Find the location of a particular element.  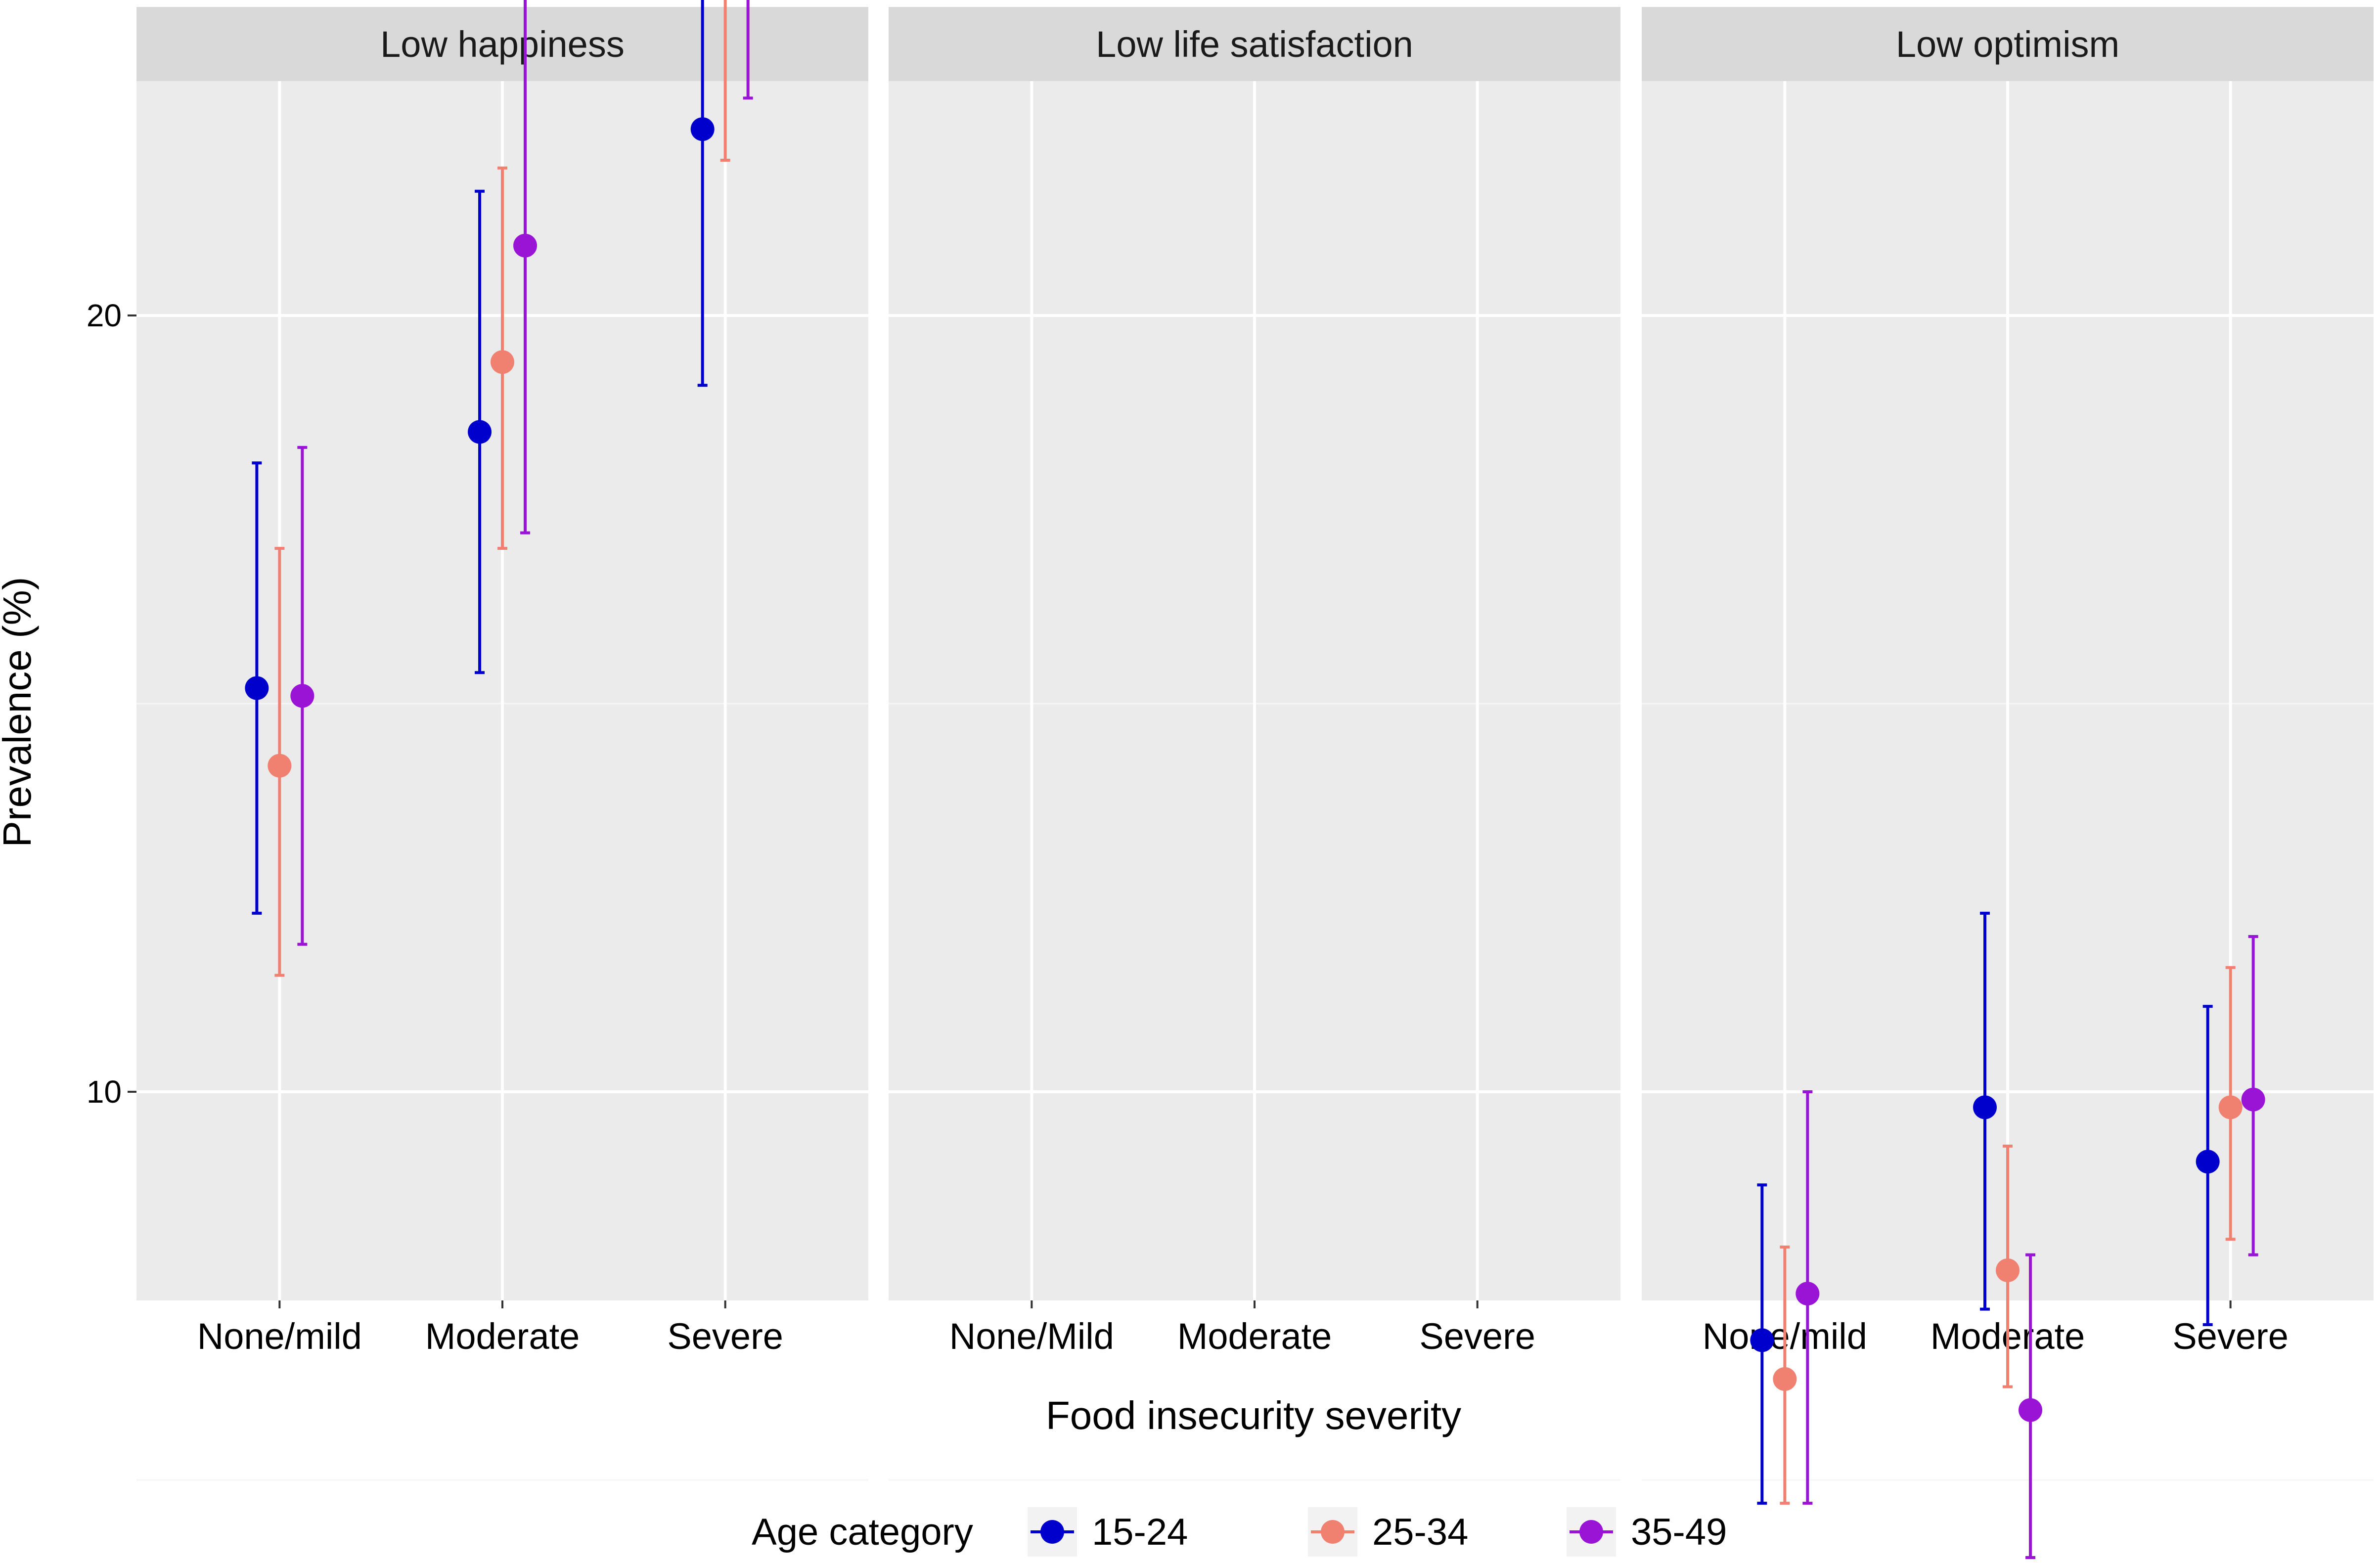

y-axis: 10203040 is located at coordinates (111, 704).